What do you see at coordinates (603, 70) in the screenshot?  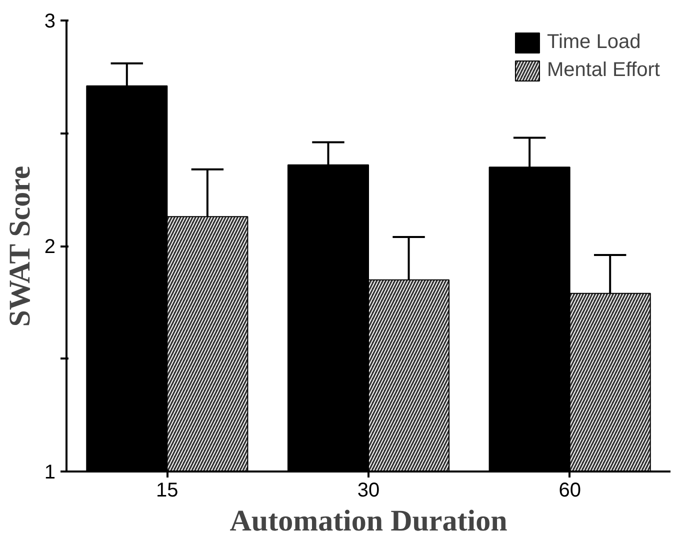 I see `legend-label: Mental Effort` at bounding box center [603, 70].